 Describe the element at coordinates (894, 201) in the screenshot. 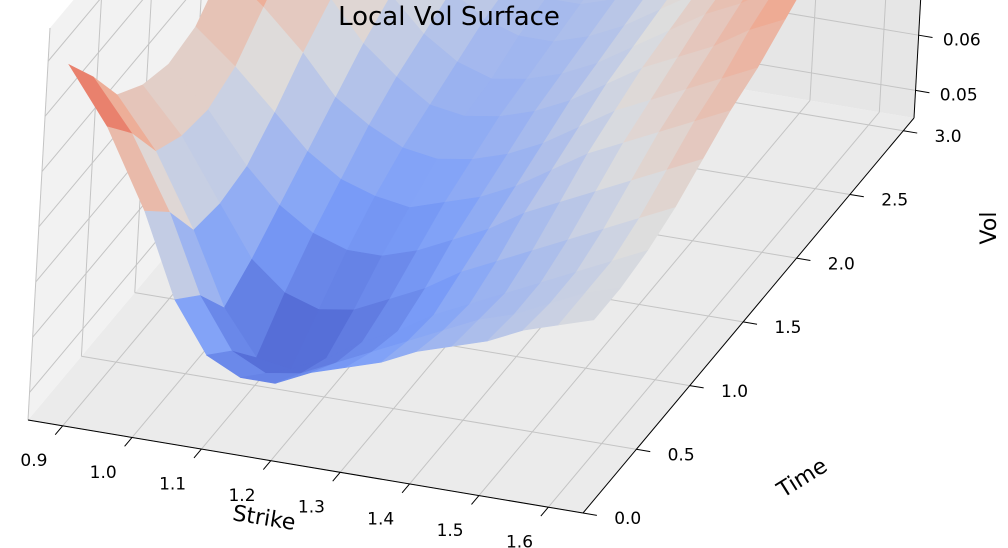

I see `y-tick-label: 2.5` at that location.